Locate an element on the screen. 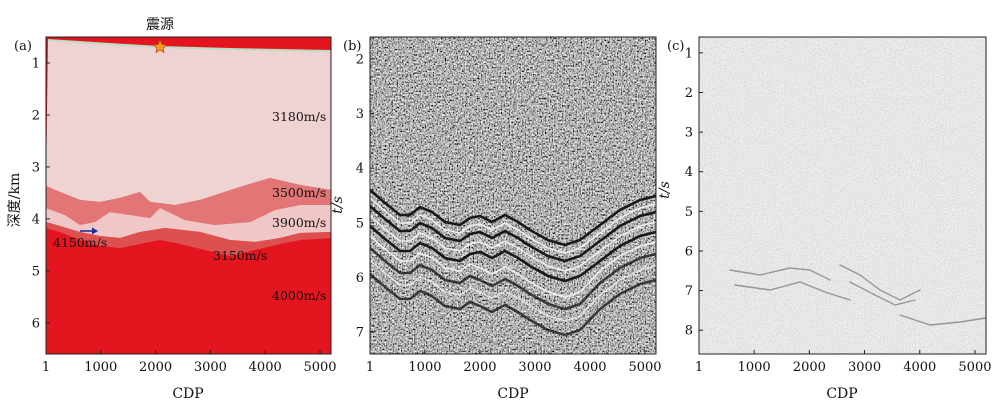  reflectors-c is located at coordinates (857, 295).